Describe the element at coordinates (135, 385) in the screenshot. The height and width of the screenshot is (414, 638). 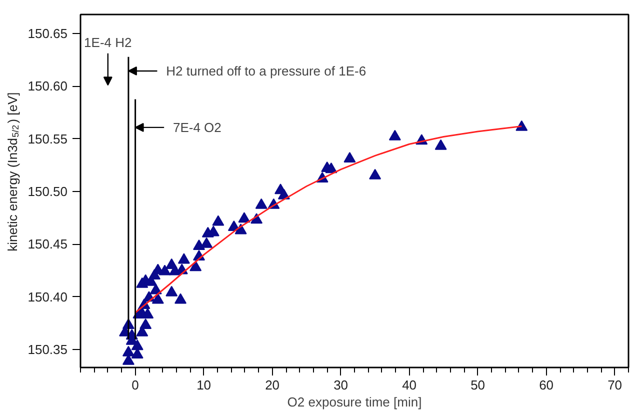
I see `x-tick-label: 0` at that location.